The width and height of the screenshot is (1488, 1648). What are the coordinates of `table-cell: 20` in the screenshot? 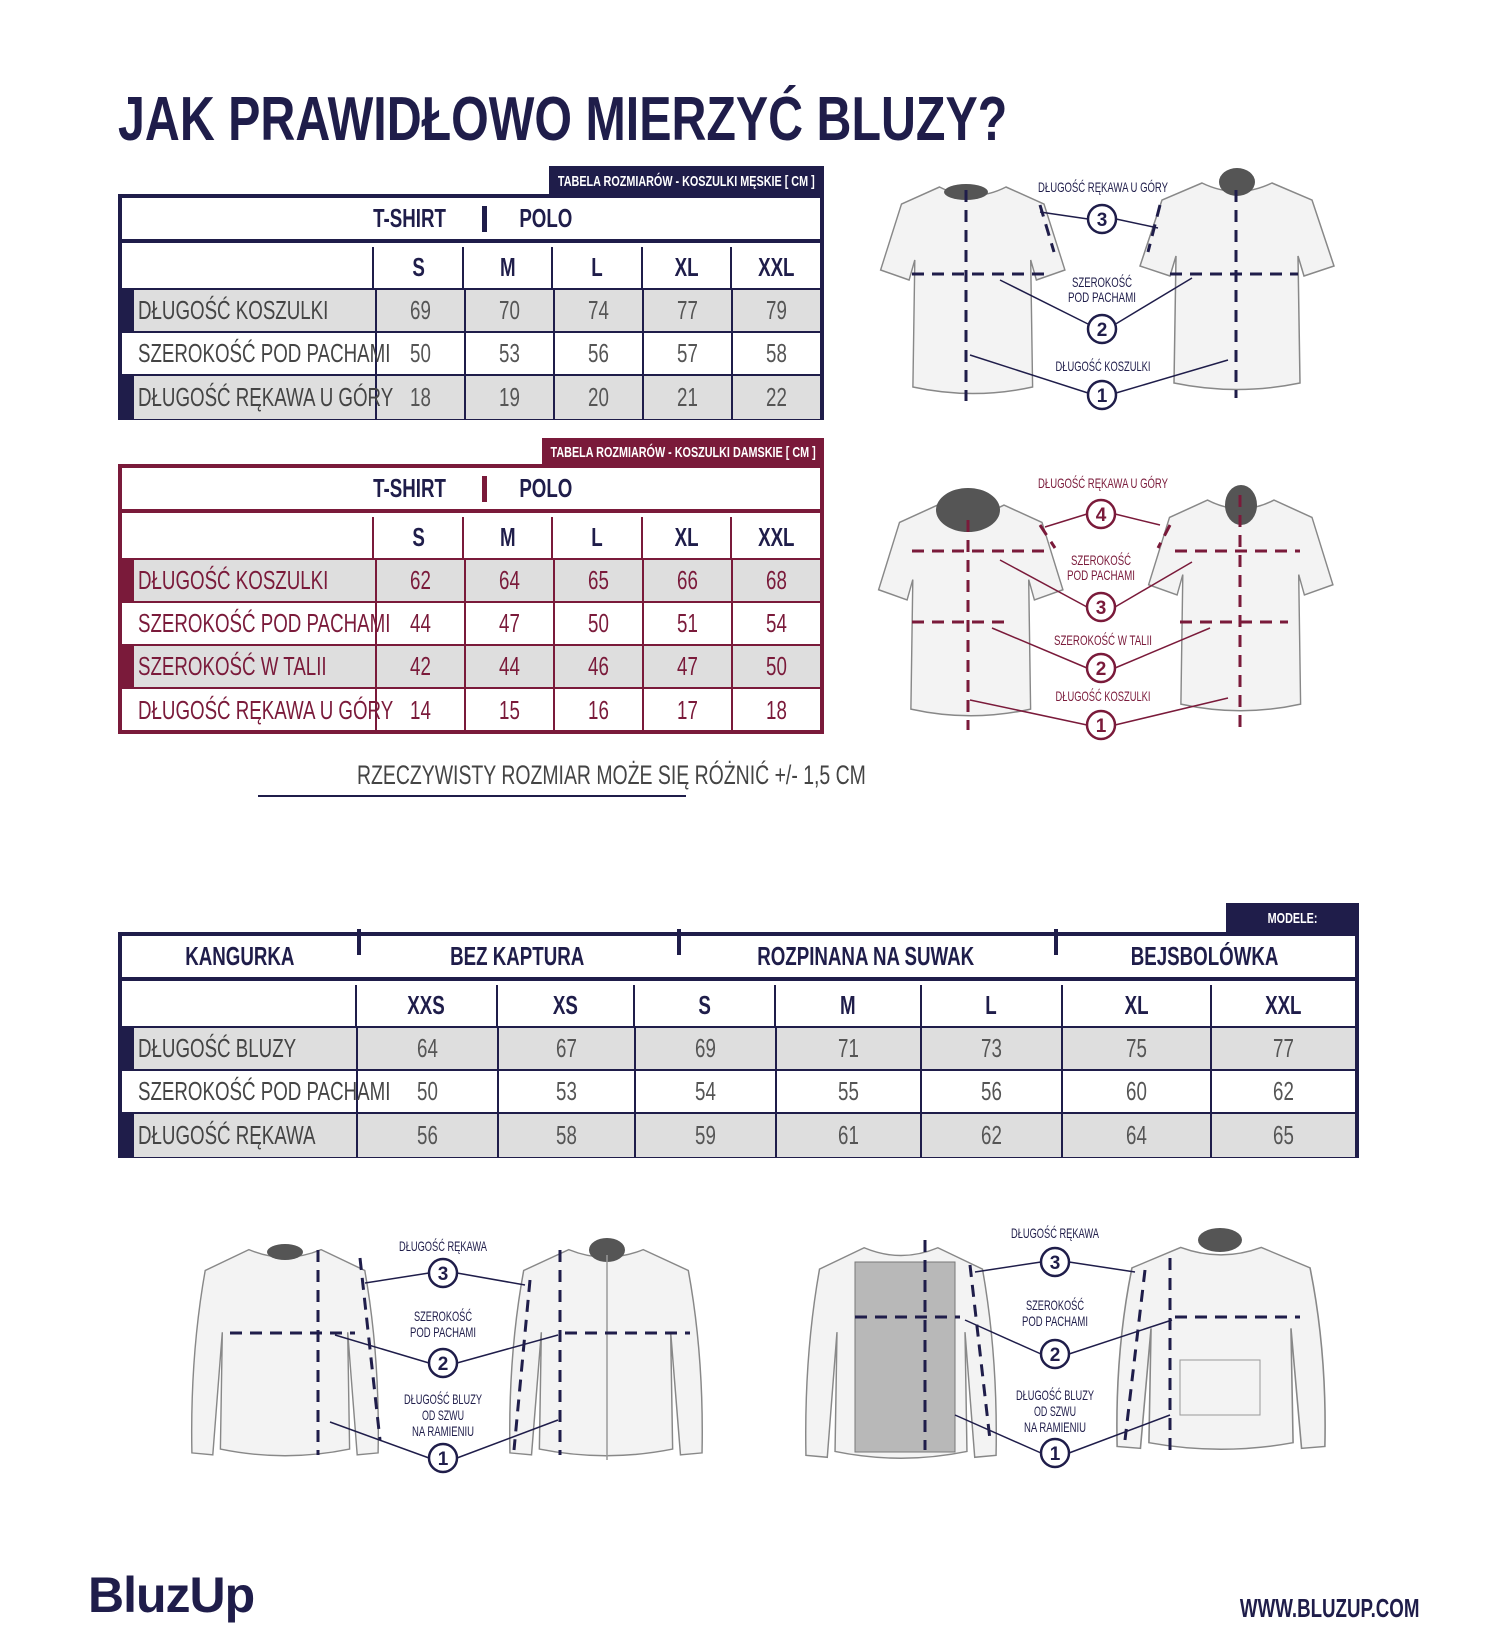 It's located at (597, 397).